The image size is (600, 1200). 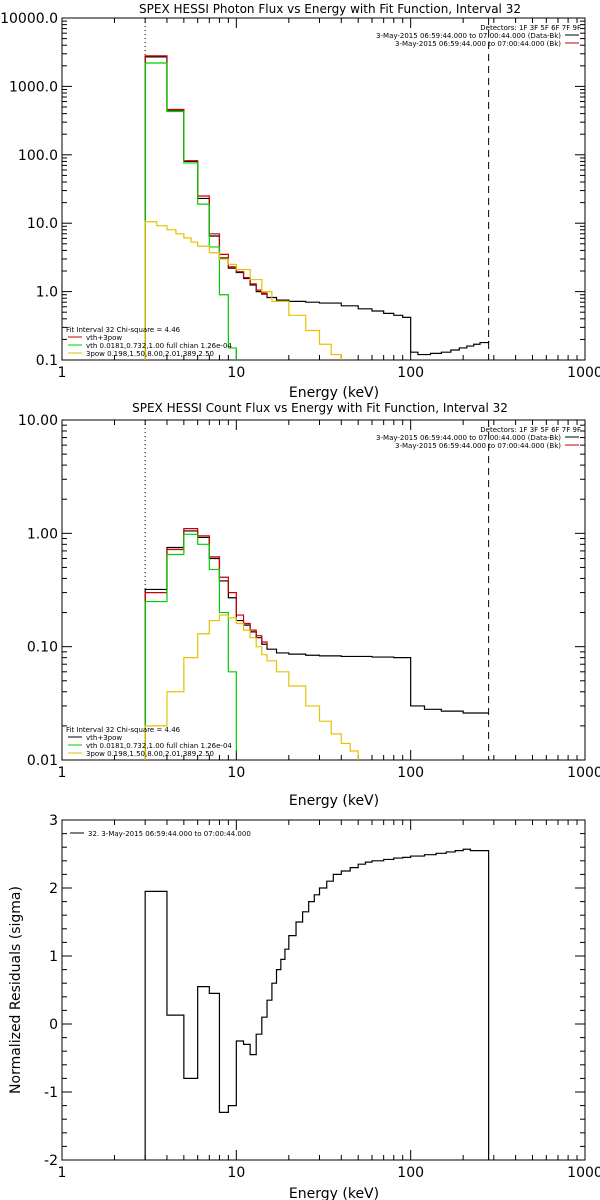 I want to click on count-flux-xlabel: Energy (keV), so click(x=334, y=801).